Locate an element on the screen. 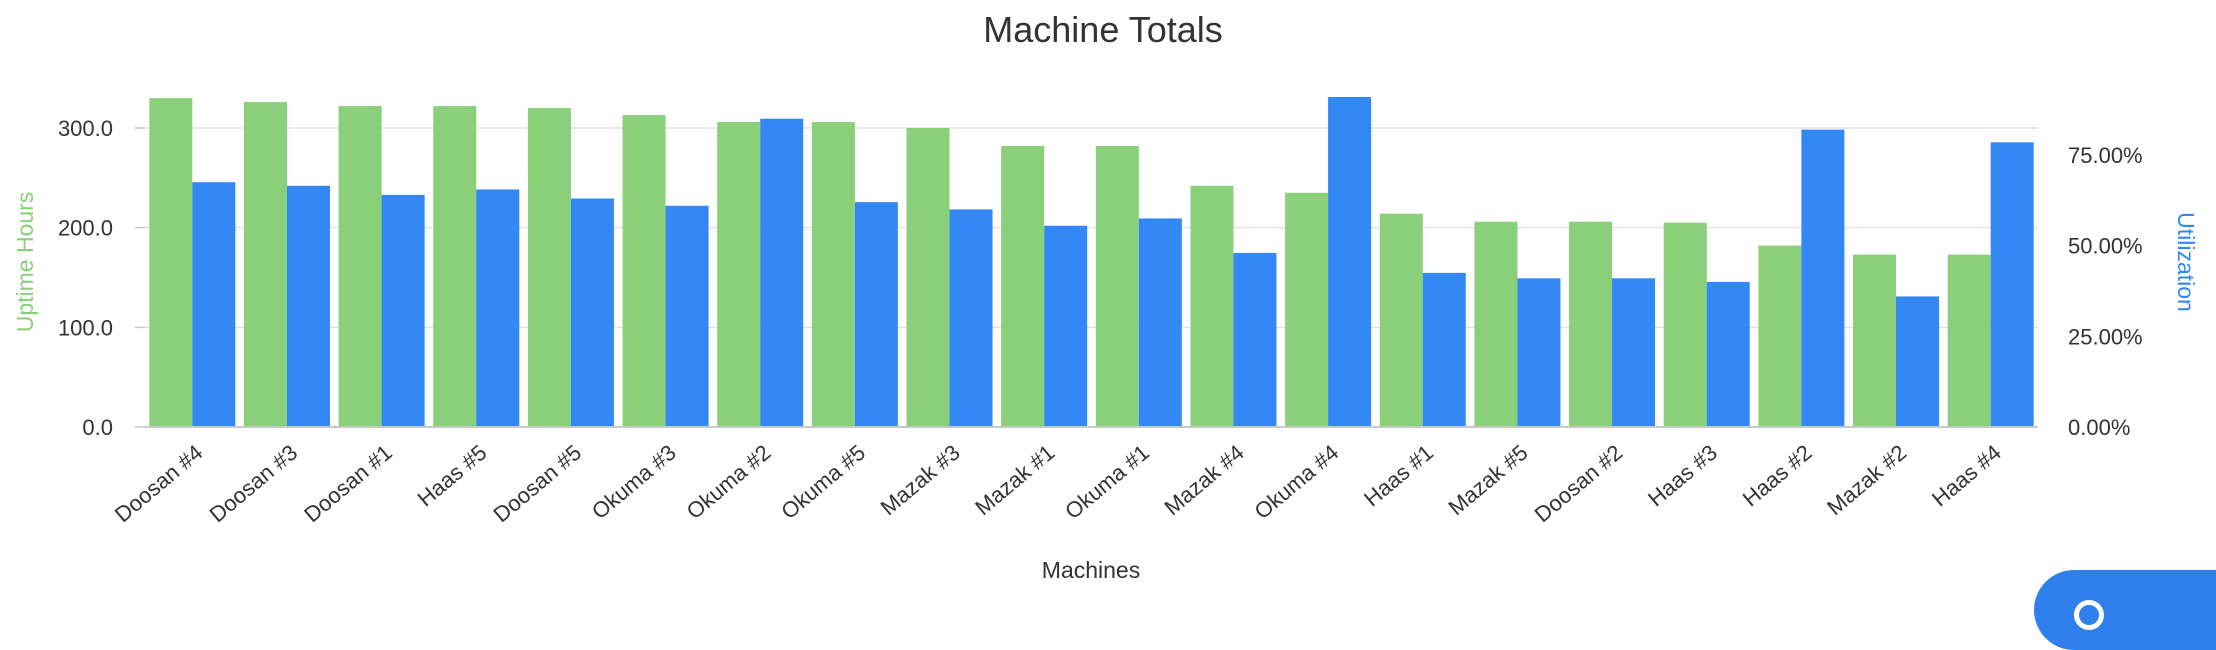 This screenshot has width=2216, height=650. help-button is located at coordinates (2125, 610).